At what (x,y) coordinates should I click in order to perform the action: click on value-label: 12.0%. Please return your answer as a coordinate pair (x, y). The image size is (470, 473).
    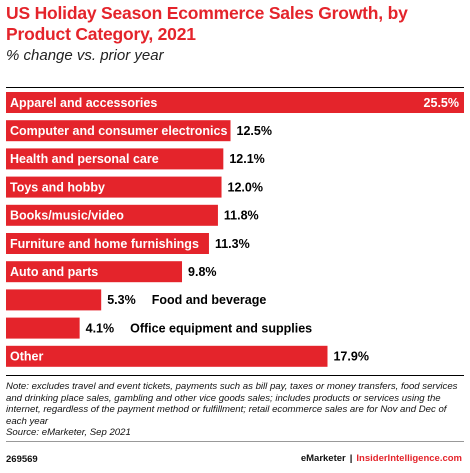
    Looking at the image, I should click on (245, 187).